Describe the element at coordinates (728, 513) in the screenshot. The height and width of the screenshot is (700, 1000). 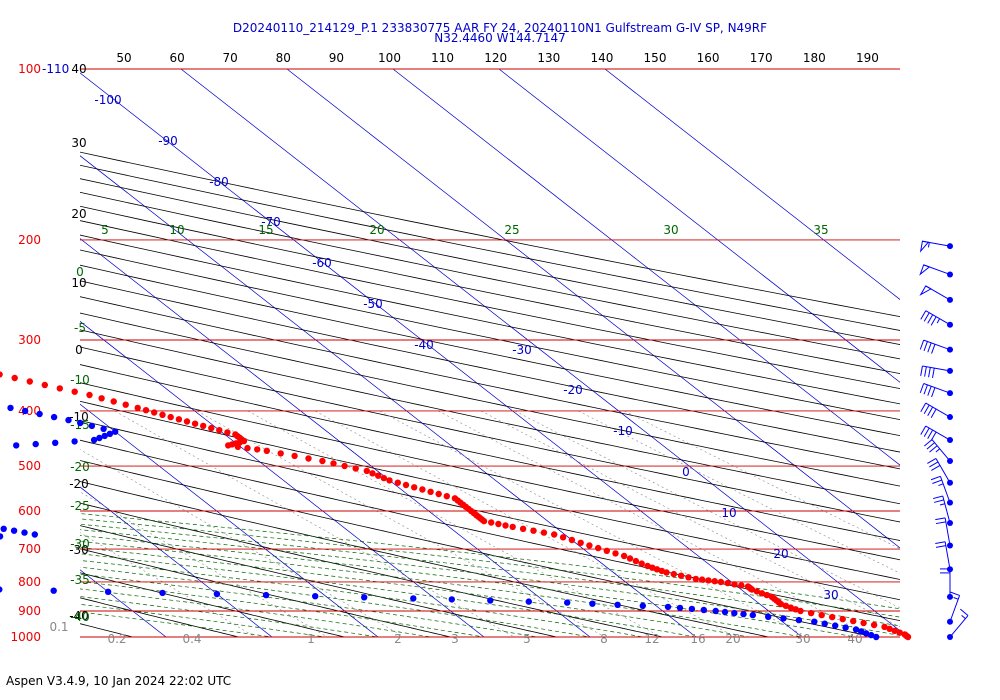
I see `isotherm-label: 10` at that location.